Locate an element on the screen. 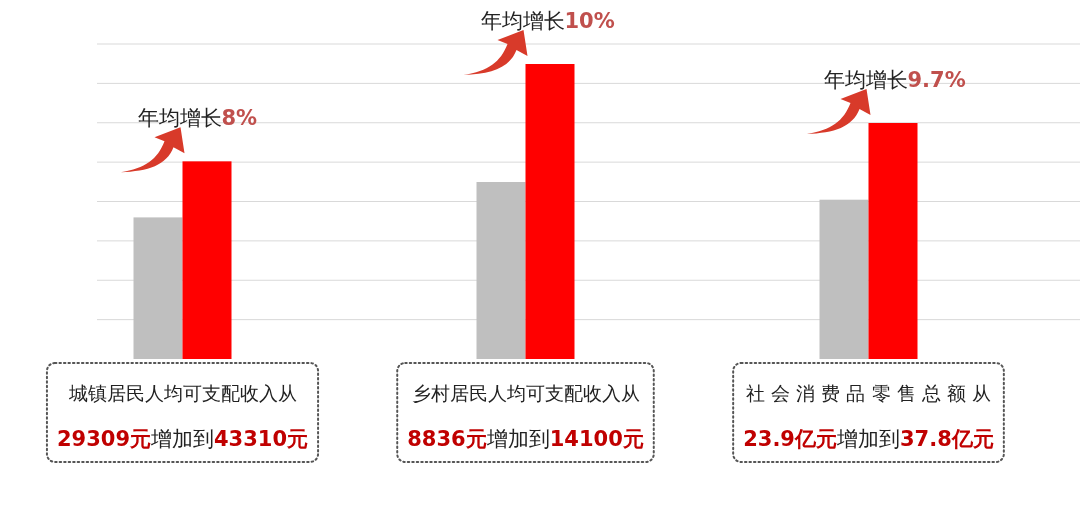 The width and height of the screenshot is (1080, 514). text: 37.8亿元 is located at coordinates (947, 439).